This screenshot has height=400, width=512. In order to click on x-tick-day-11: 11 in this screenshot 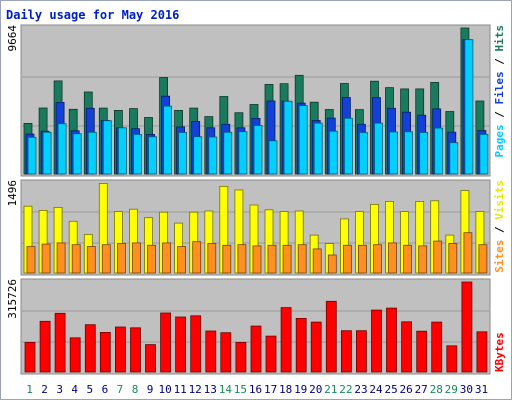, I will do `click(180, 389)`.